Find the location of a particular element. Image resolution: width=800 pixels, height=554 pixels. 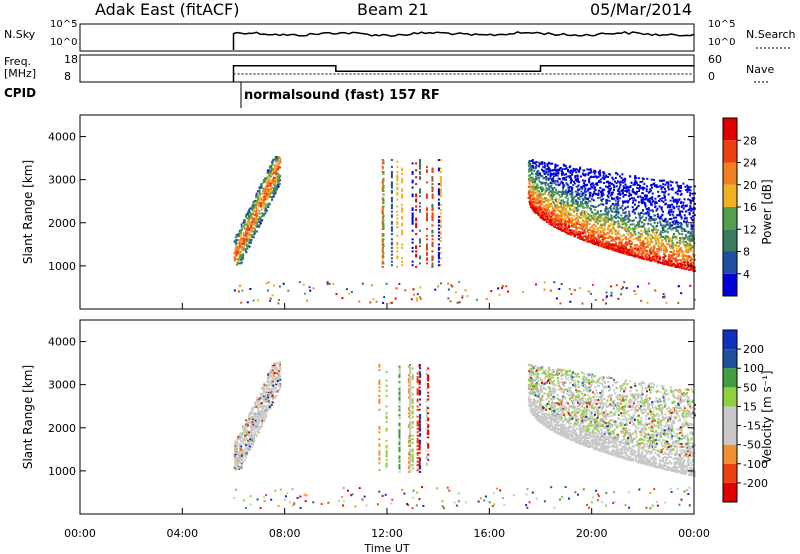

nsky-label: N.Sky is located at coordinates (20, 34).